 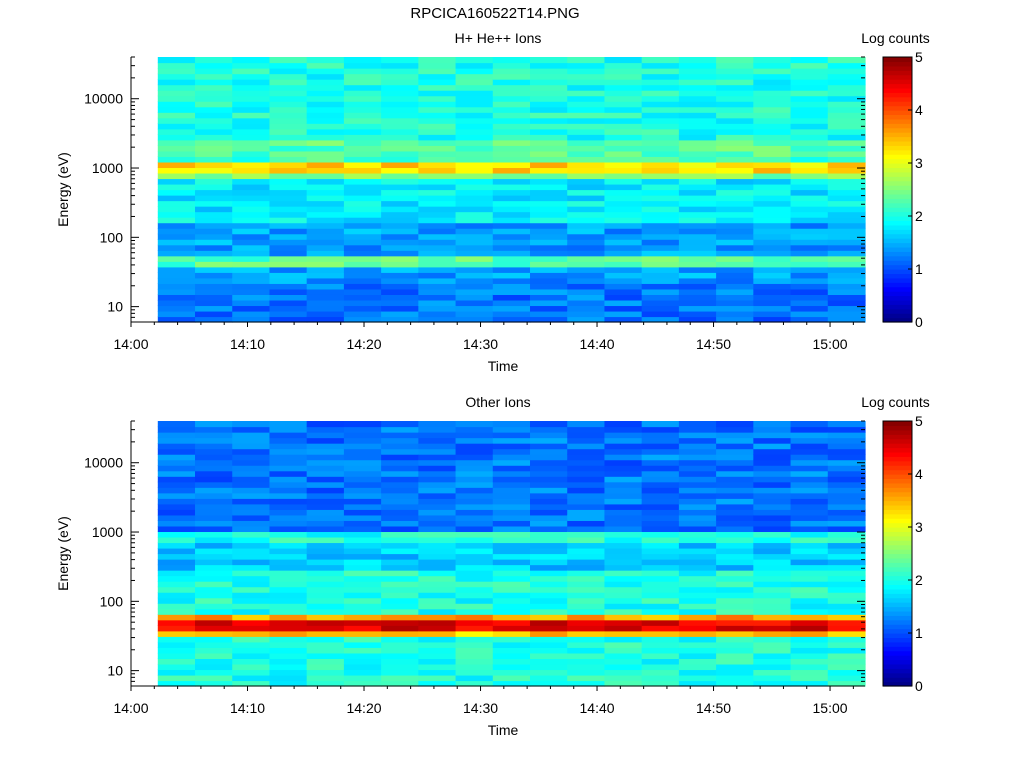 What do you see at coordinates (895, 402) in the screenshot?
I see `colorbar-label: Log counts` at bounding box center [895, 402].